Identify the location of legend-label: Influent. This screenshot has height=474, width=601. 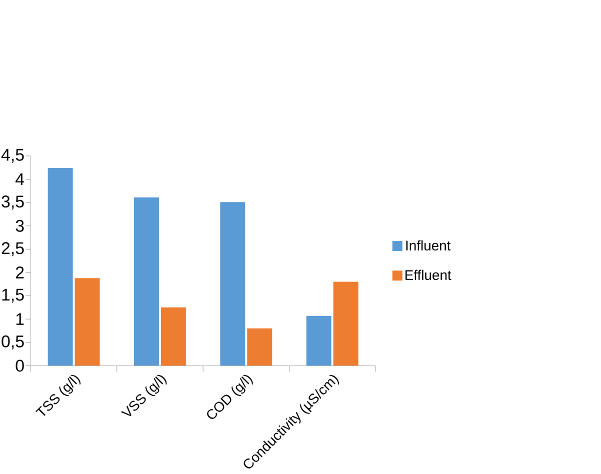
(428, 245).